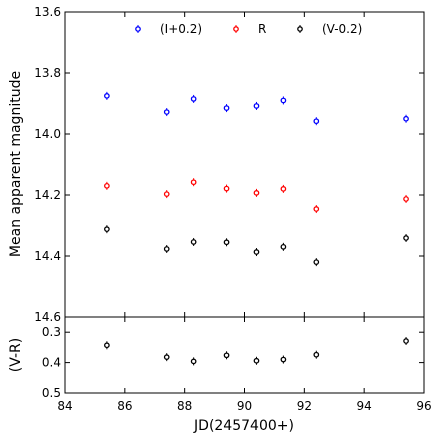 The height and width of the screenshot is (436, 436). Describe the element at coordinates (248, 29) in the screenshot. I see `legend: (I+0.2) R (V-0.2)` at that location.